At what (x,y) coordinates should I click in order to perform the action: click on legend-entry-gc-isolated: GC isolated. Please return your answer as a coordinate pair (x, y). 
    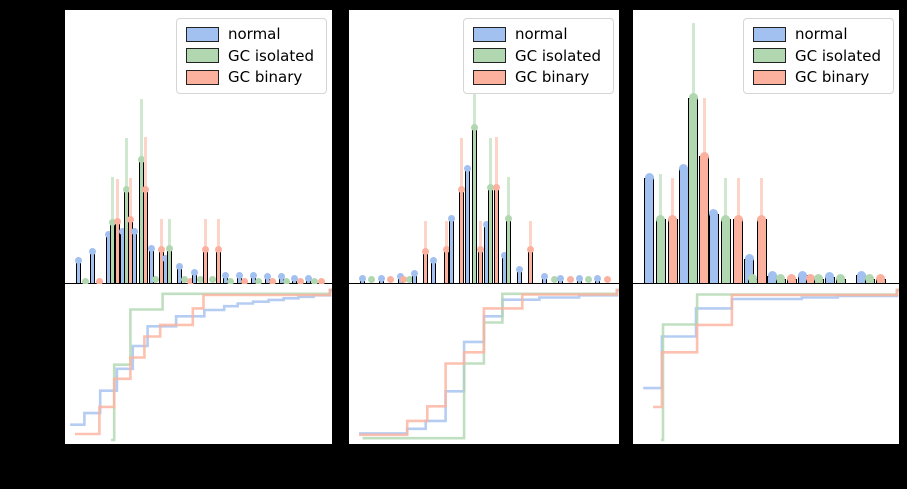
    Looking at the image, I should click on (816, 55).